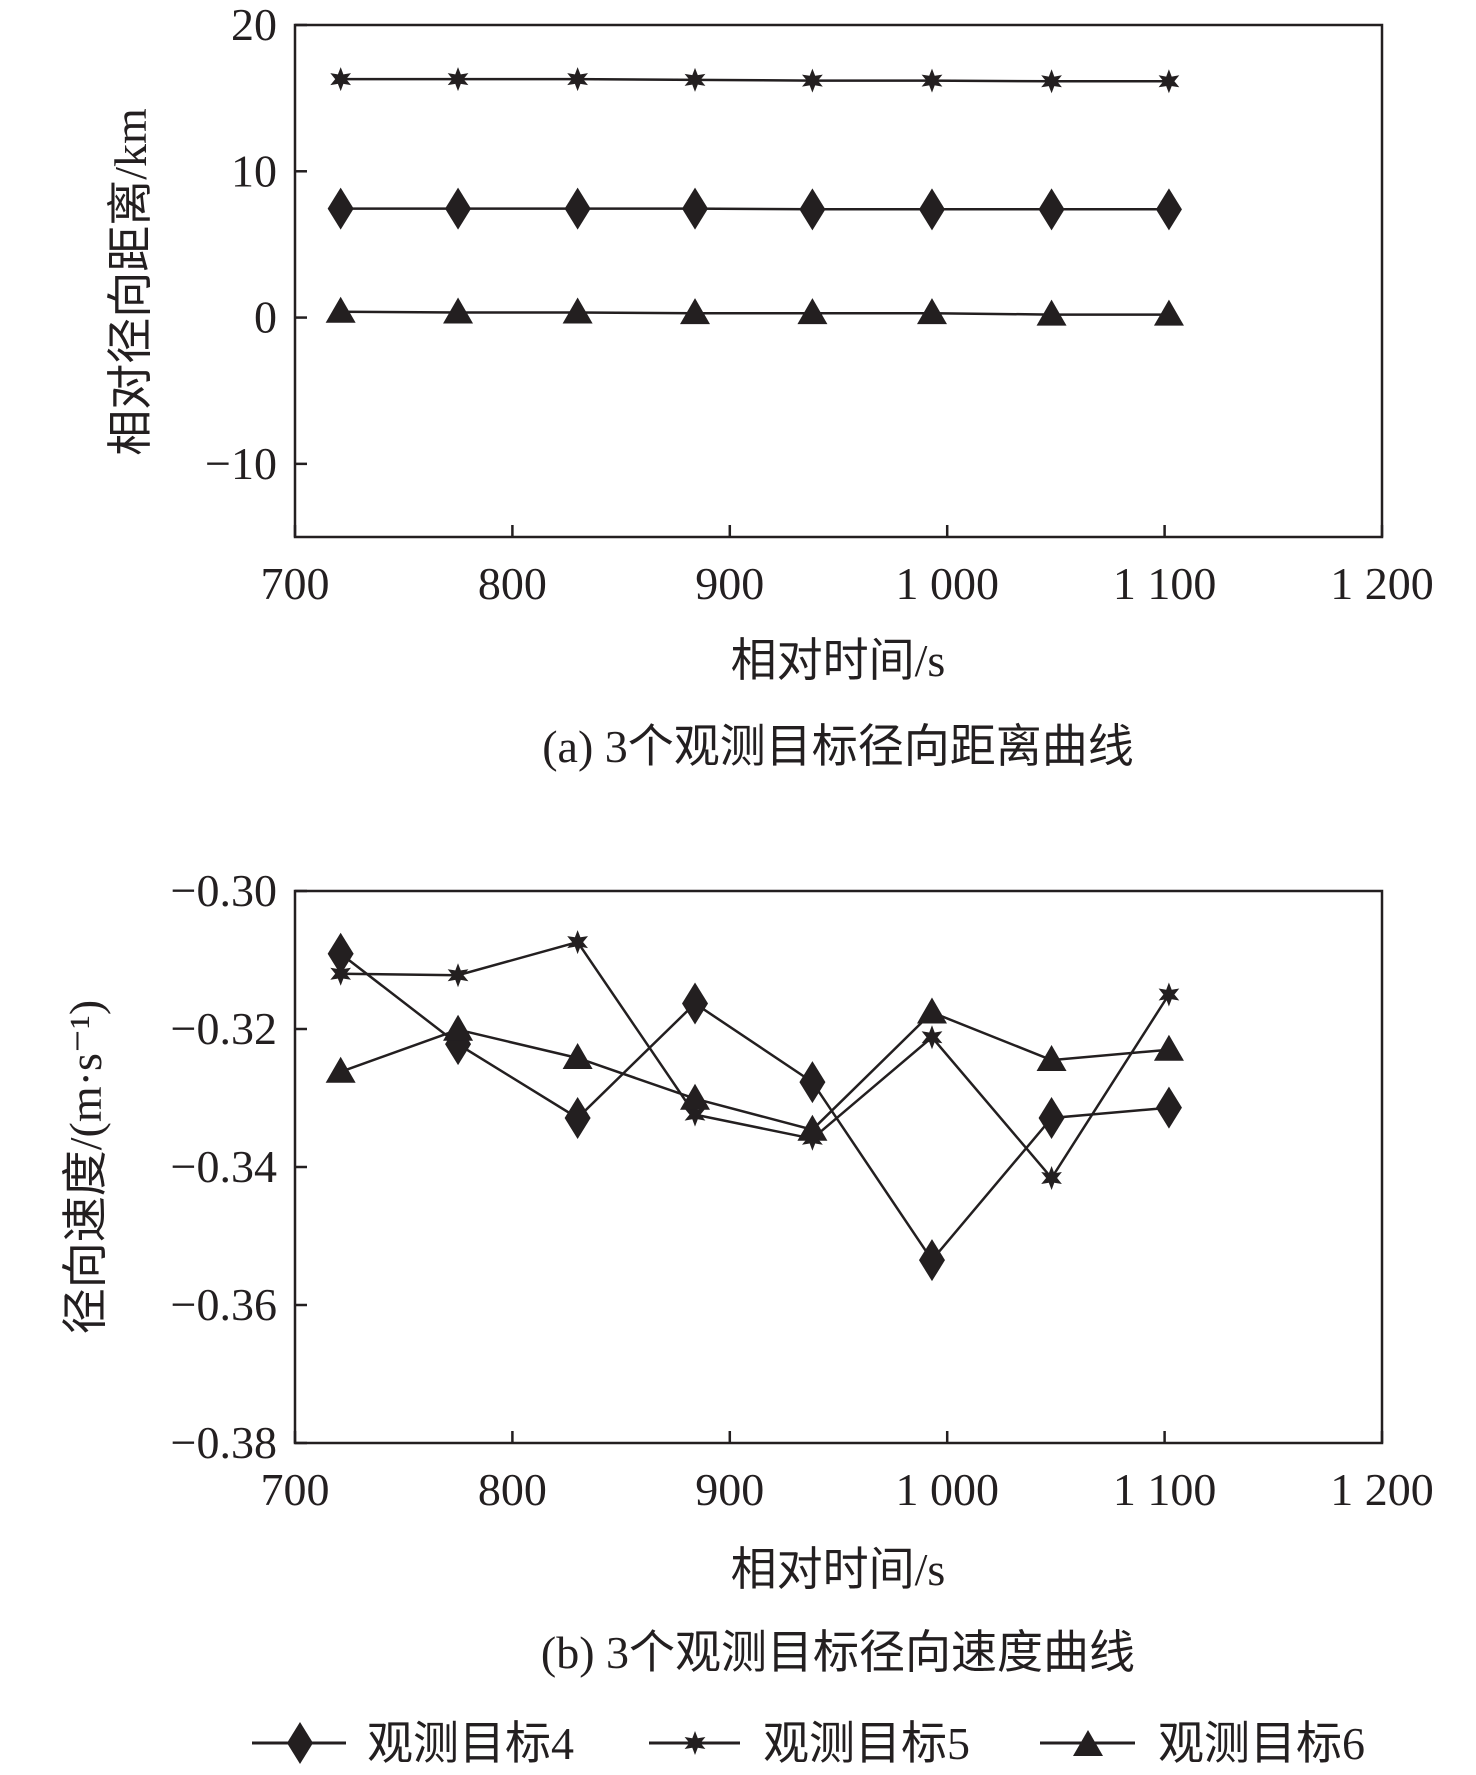 The height and width of the screenshot is (1775, 1476). What do you see at coordinates (224, 1166) in the screenshot?
I see `y-tick-label: −0.34` at bounding box center [224, 1166].